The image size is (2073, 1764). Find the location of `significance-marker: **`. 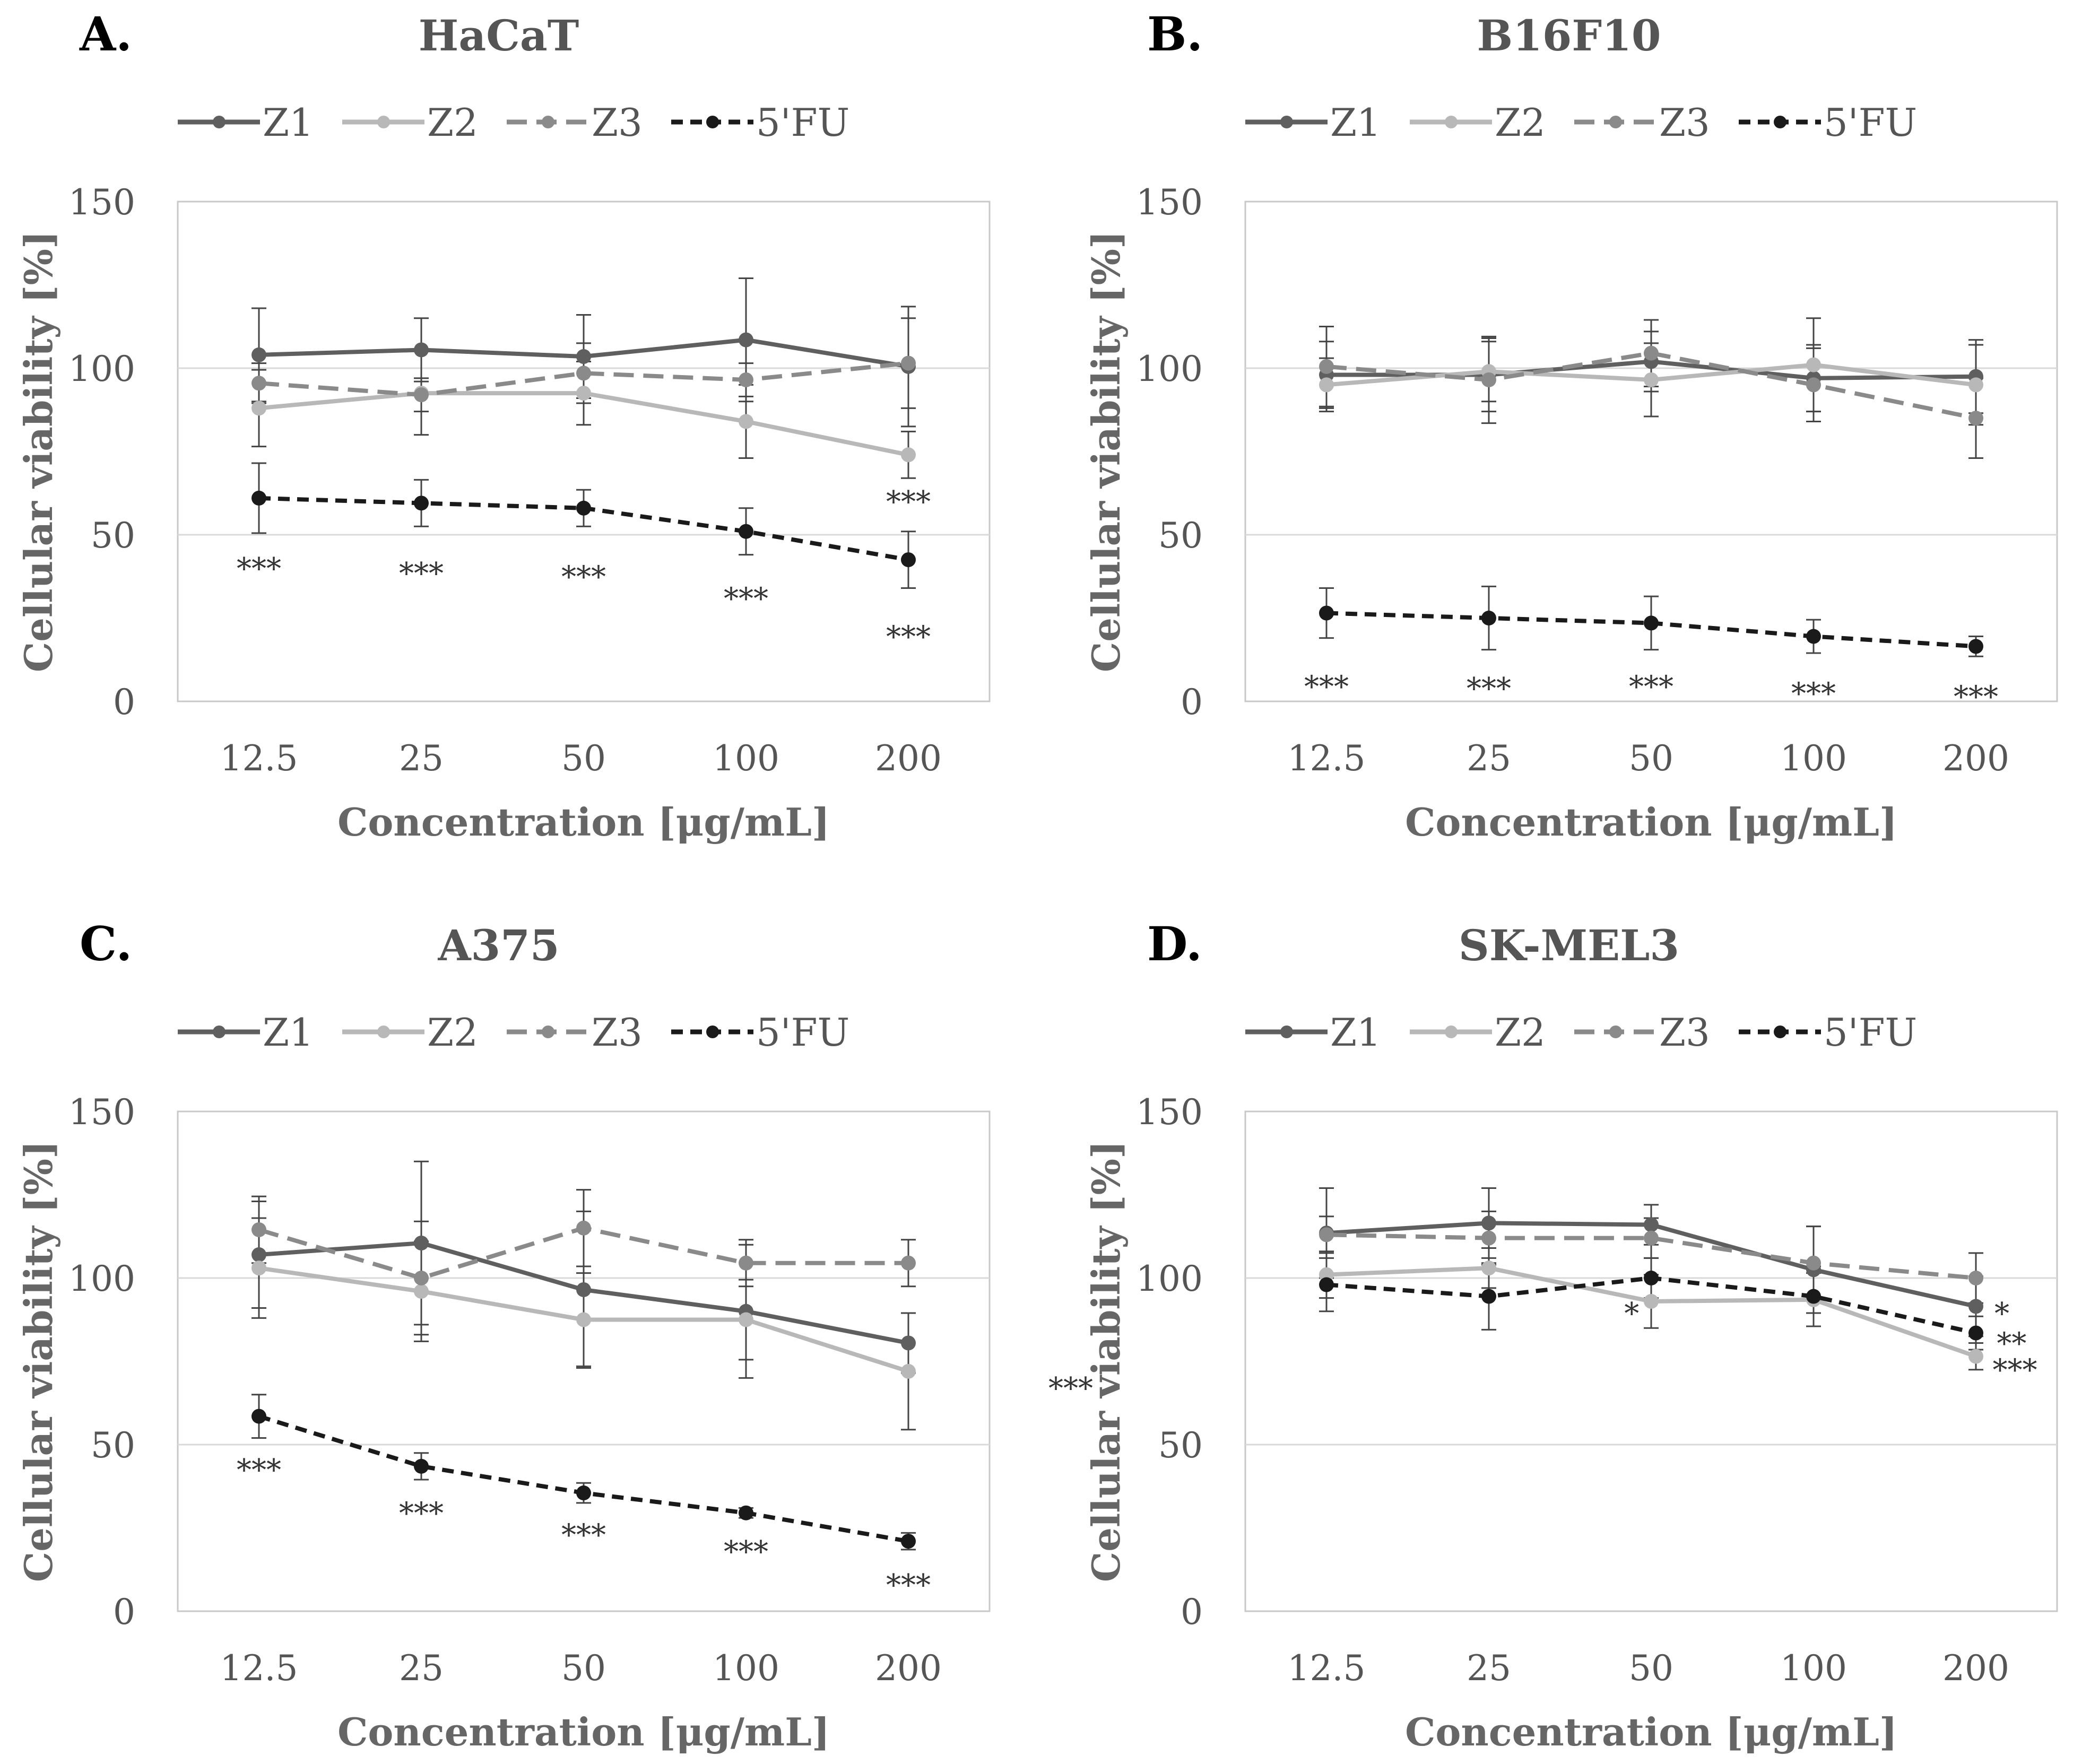

significance-marker: ** is located at coordinates (2011, 1343).